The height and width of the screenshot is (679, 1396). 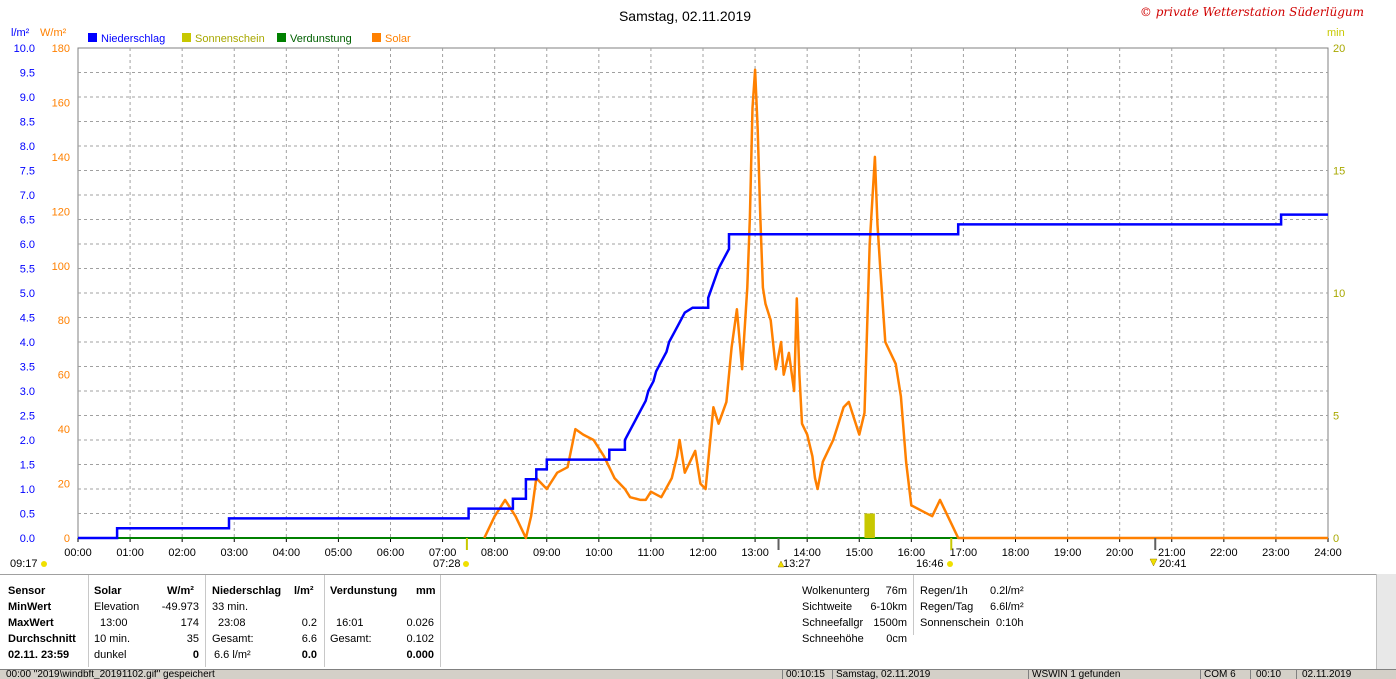 I want to click on marker-noon: 13:27, so click(x=797, y=564).